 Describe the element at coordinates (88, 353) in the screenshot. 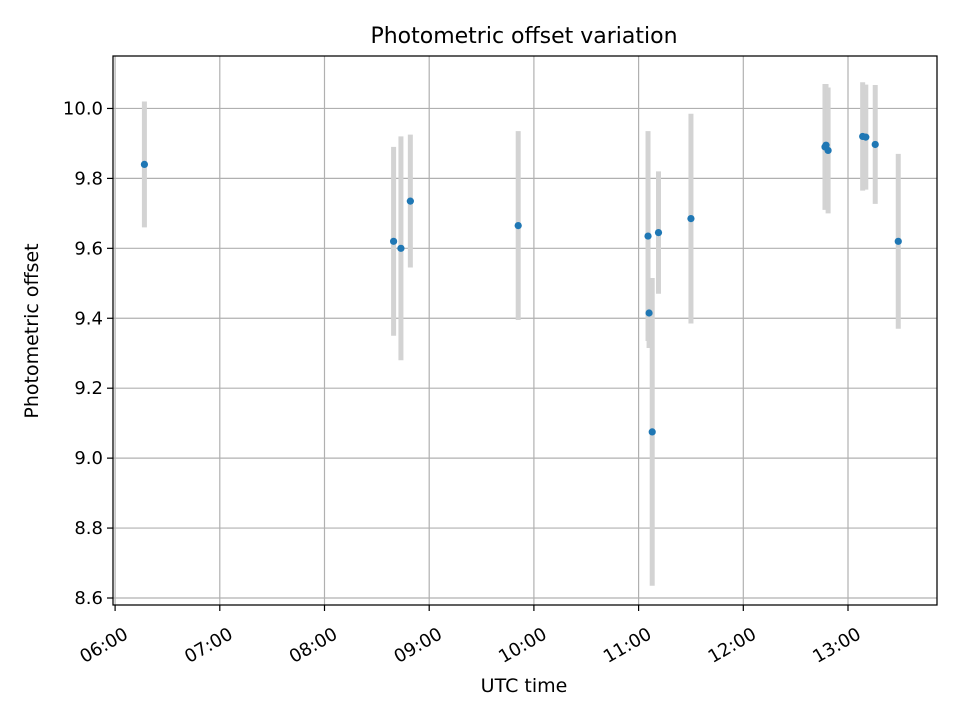

I see `y-axis-ticks: 8.6 8.8 9.0 9.2 9.4 9.6 9.8 10.0` at that location.